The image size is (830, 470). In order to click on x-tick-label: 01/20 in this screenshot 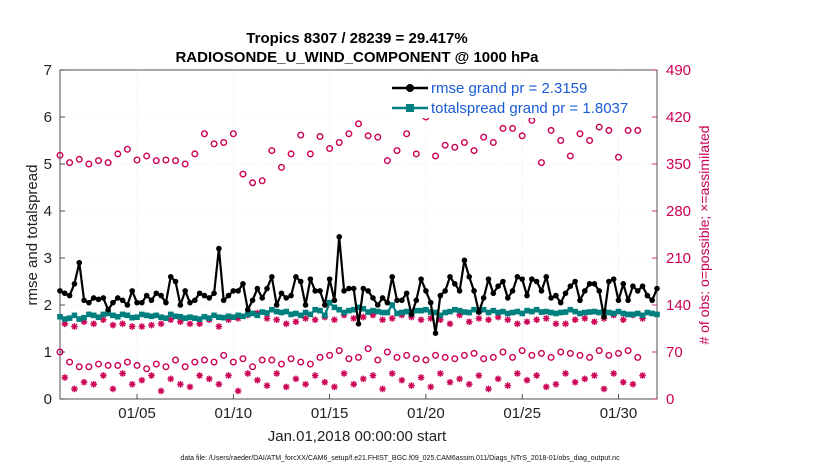, I will do `click(426, 413)`.